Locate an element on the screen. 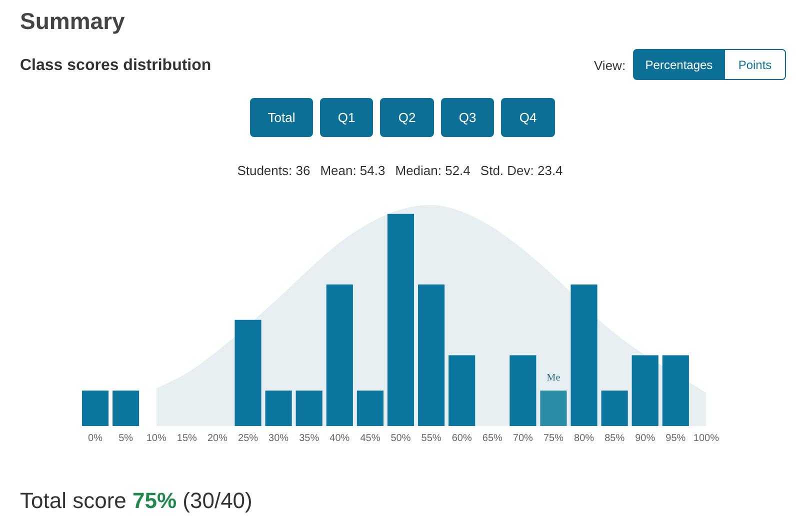 The image size is (800, 530). x-tick-label: 10% is located at coordinates (156, 438).